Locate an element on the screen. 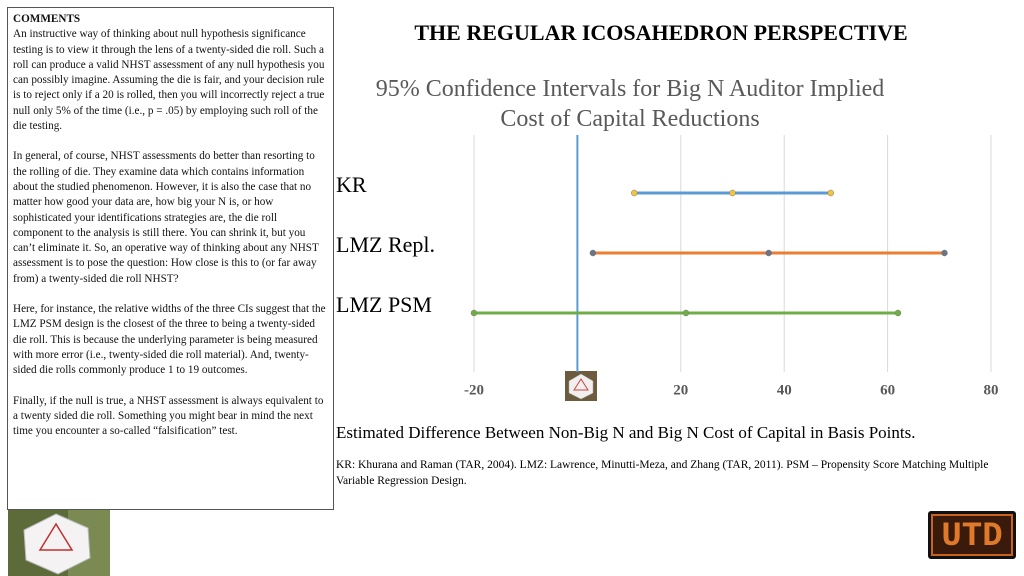  y-tick-label: LMZ Repl. is located at coordinates (385, 244).